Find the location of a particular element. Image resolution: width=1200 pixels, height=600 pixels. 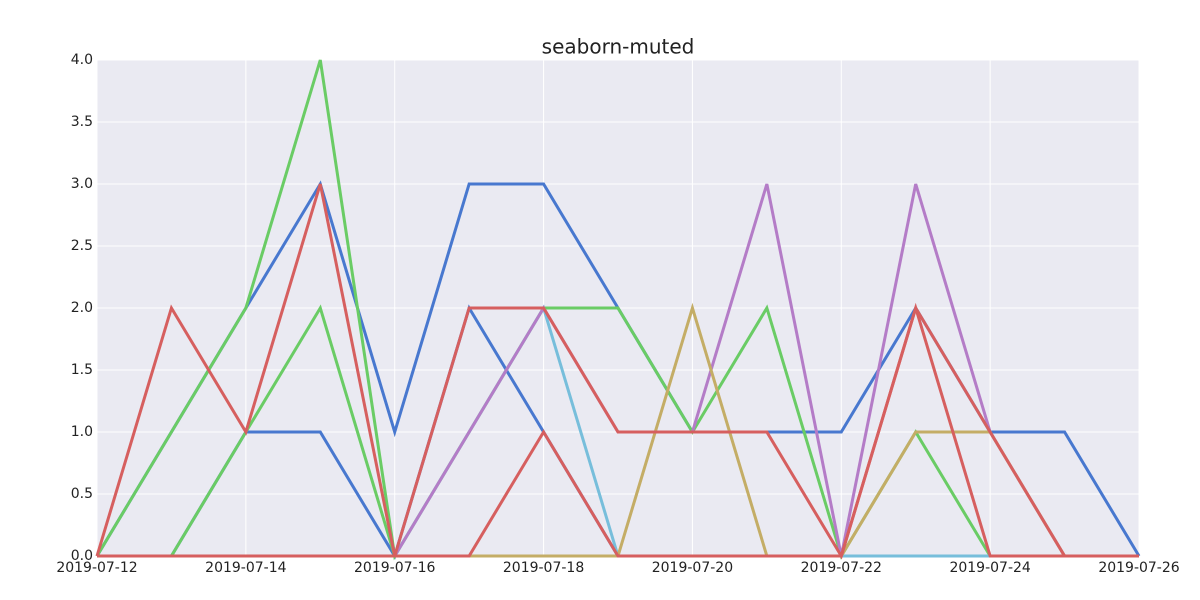

x-tick-label: 2019-07-14 is located at coordinates (245, 568).